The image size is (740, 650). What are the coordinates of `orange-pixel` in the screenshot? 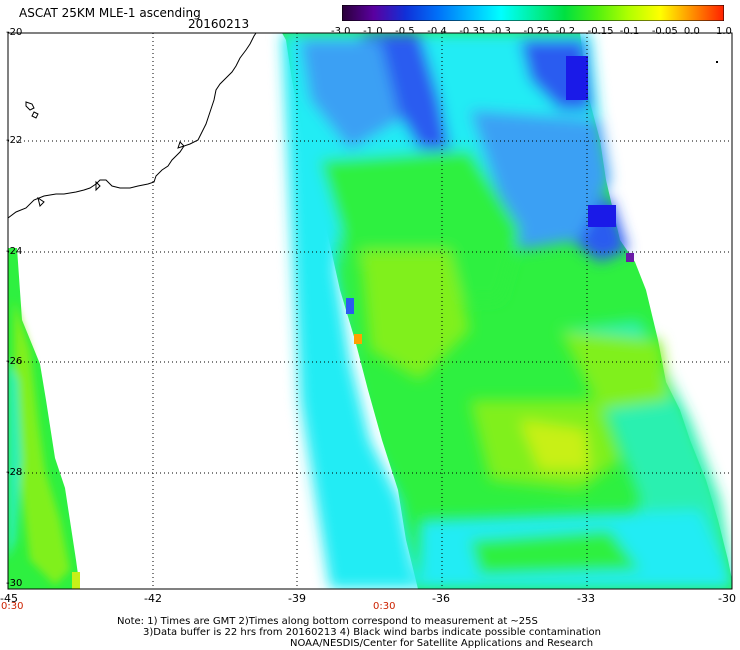 It's located at (358, 339).